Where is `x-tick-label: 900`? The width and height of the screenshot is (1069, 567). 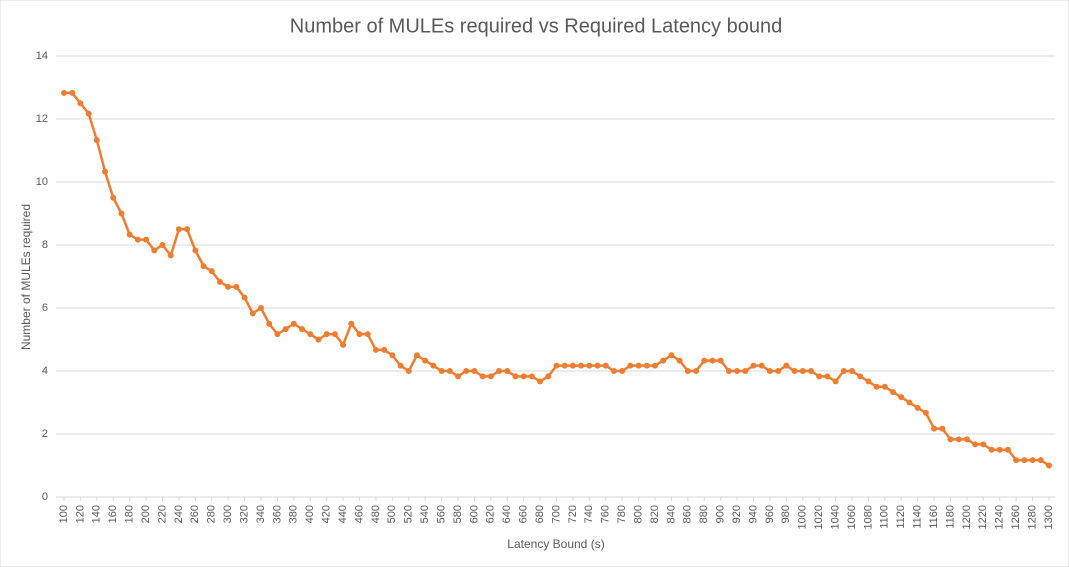
x-tick-label: 900 is located at coordinates (721, 514).